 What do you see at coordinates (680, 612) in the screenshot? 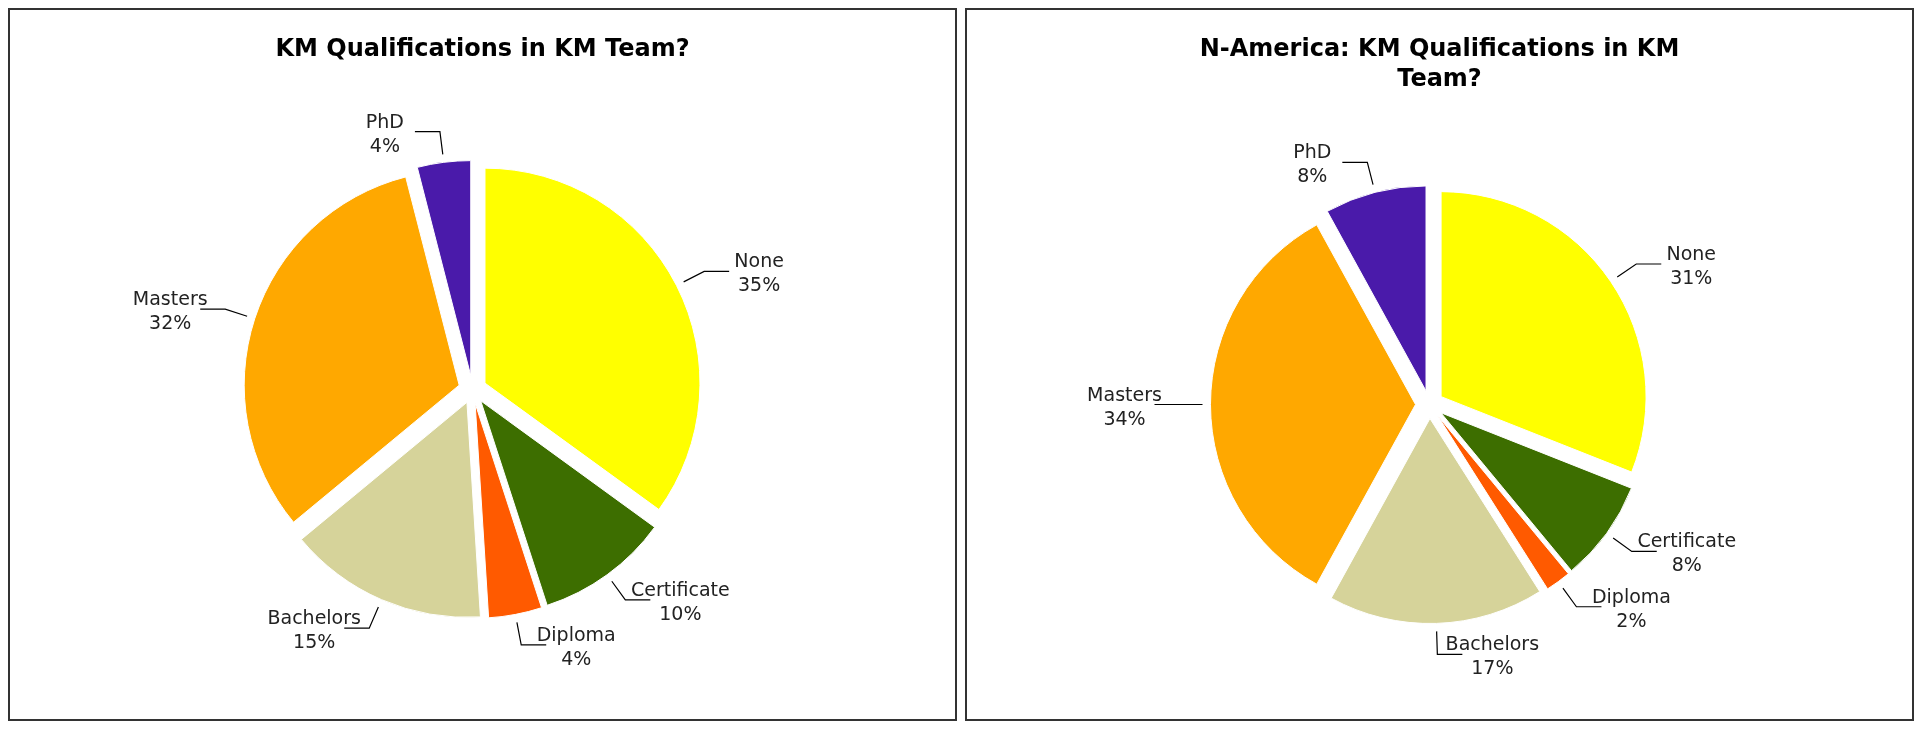
I see `data-label: 10%` at bounding box center [680, 612].